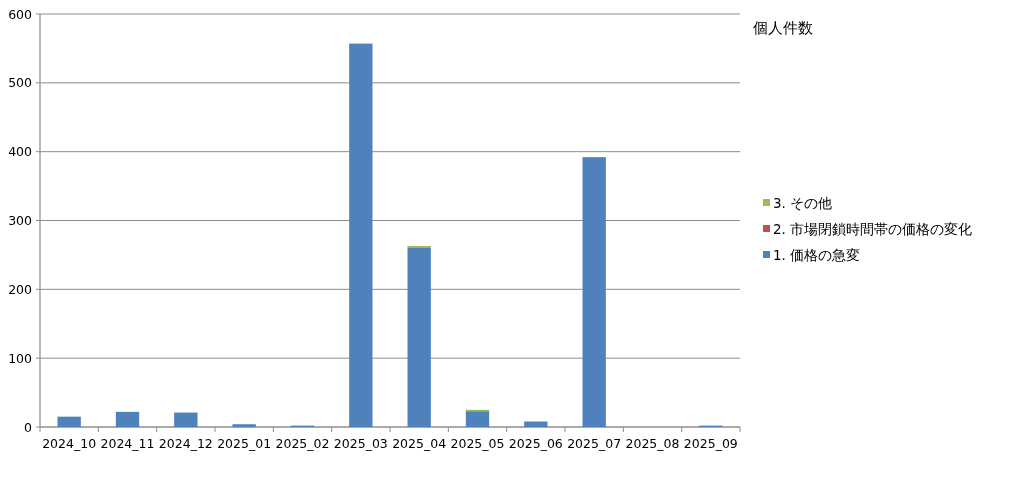 Image resolution: width=1009 pixels, height=481 pixels. I want to click on ytick: 300, so click(20, 220).